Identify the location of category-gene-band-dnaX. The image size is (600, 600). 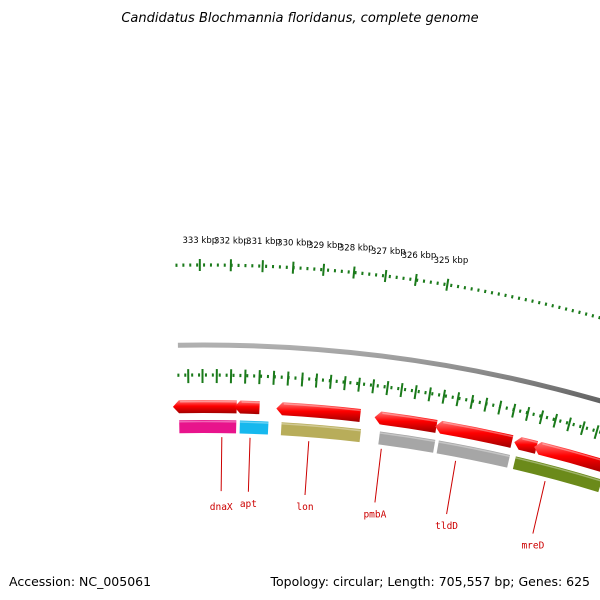
(208, 426).